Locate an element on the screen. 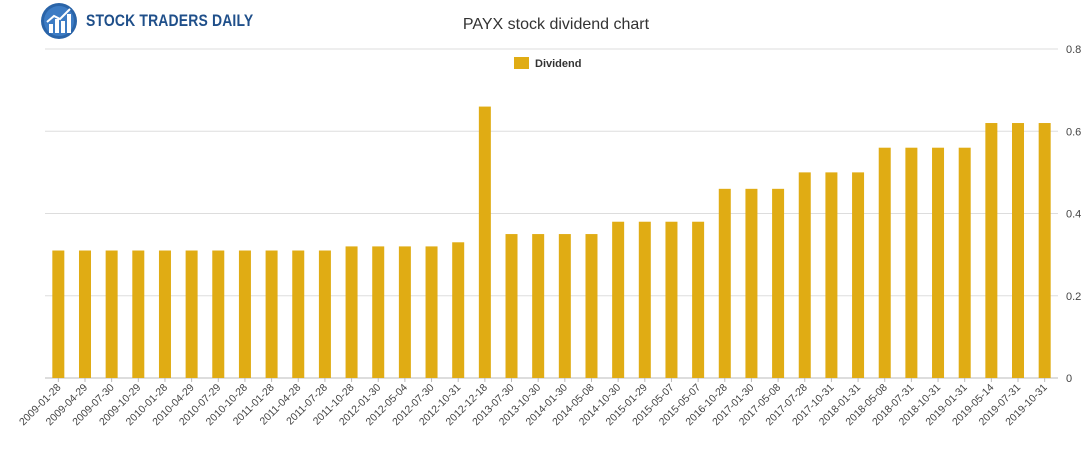  chart-globe-logo-icon is located at coordinates (59, 21).